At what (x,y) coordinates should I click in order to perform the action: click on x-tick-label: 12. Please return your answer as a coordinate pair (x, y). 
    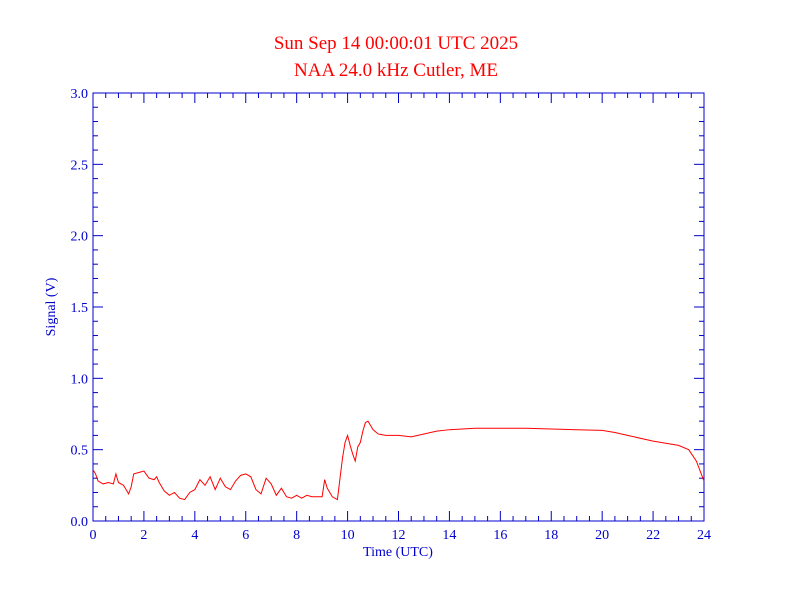
    Looking at the image, I should click on (399, 535).